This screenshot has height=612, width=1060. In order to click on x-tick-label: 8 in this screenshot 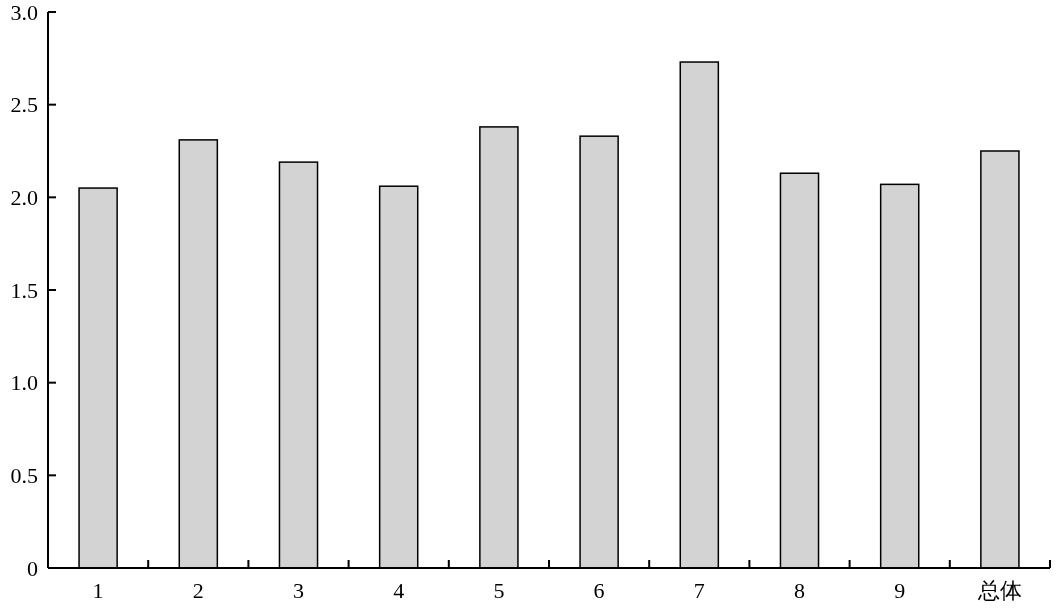, I will do `click(799, 590)`.